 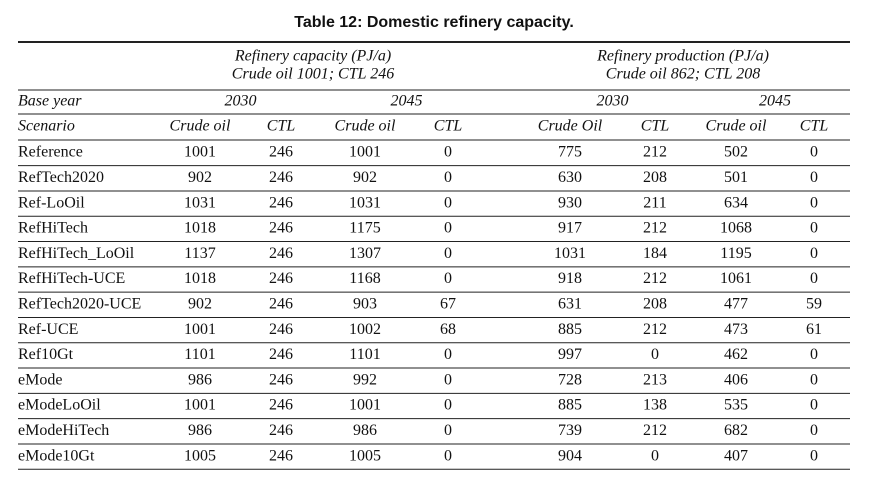 What do you see at coordinates (59, 405) in the screenshot?
I see `scenario-name: eModeLoOil` at bounding box center [59, 405].